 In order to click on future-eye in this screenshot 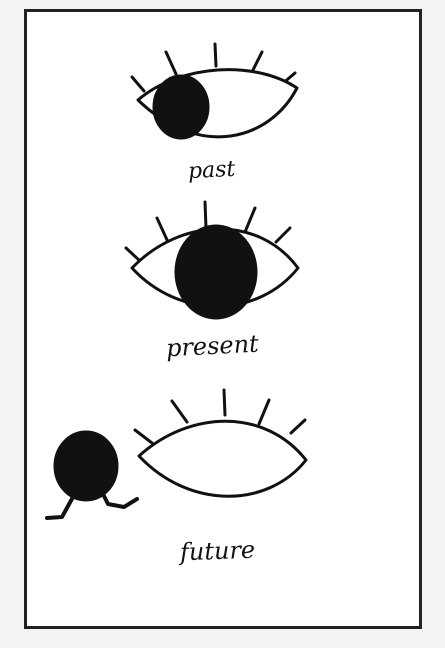, I will do `click(220, 443)`.